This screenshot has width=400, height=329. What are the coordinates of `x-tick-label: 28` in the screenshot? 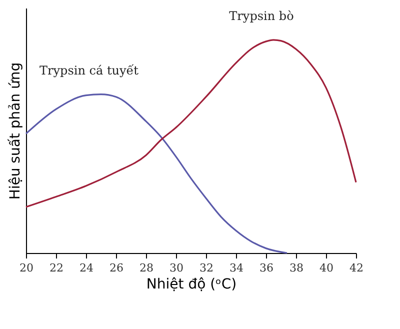 It's located at (147, 268).